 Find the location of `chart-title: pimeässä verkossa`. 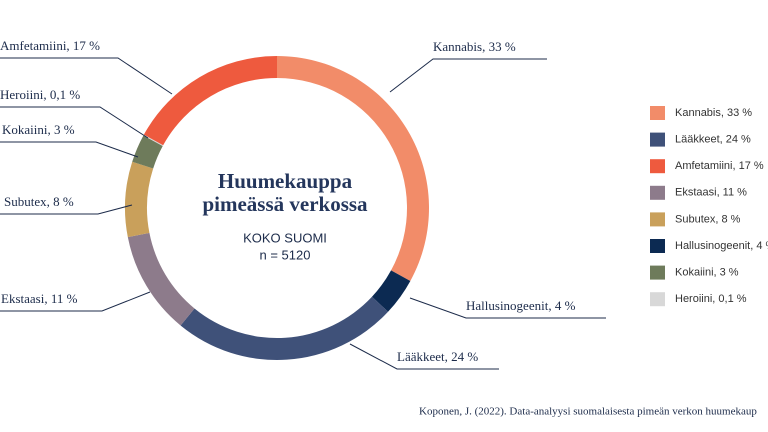

chart-title: pimeässä verkossa is located at coordinates (285, 204).